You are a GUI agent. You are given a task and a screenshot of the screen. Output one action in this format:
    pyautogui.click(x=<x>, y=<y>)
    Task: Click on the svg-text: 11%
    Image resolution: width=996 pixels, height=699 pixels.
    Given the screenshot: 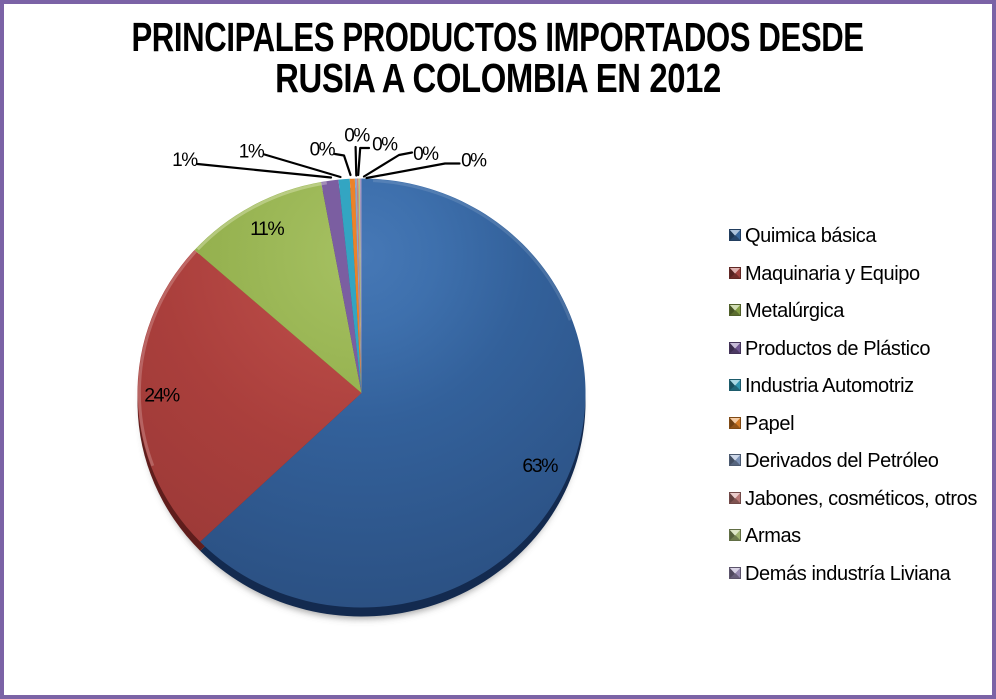 What is the action you would take?
    pyautogui.click(x=267, y=229)
    